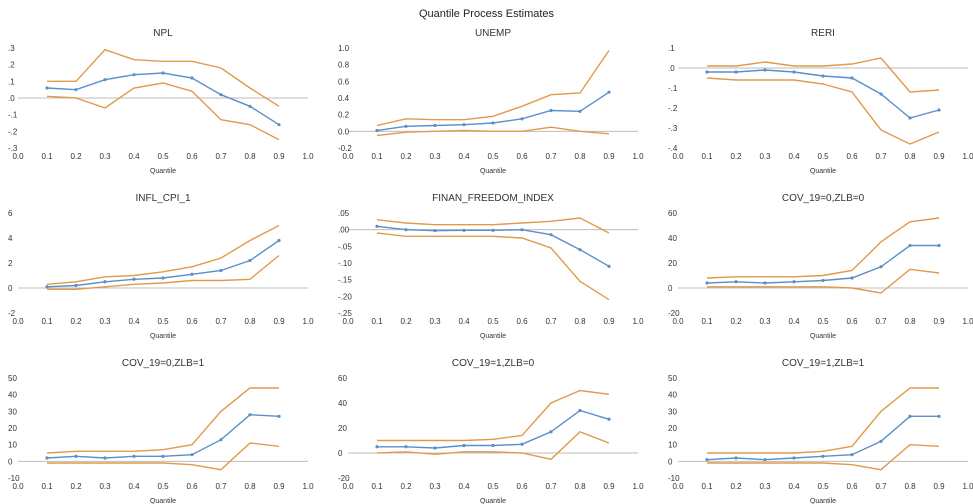 The width and height of the screenshot is (973, 504). What do you see at coordinates (674, 478) in the screenshot?
I see `y-tick-label: -10` at bounding box center [674, 478].